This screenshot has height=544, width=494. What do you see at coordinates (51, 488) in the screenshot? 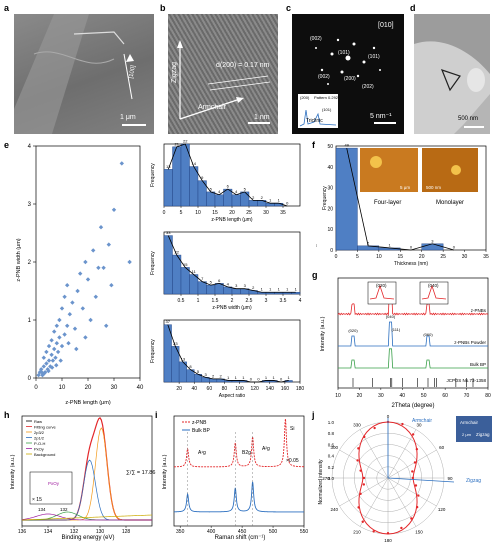
I see `xps-inset` at bounding box center [51, 488].